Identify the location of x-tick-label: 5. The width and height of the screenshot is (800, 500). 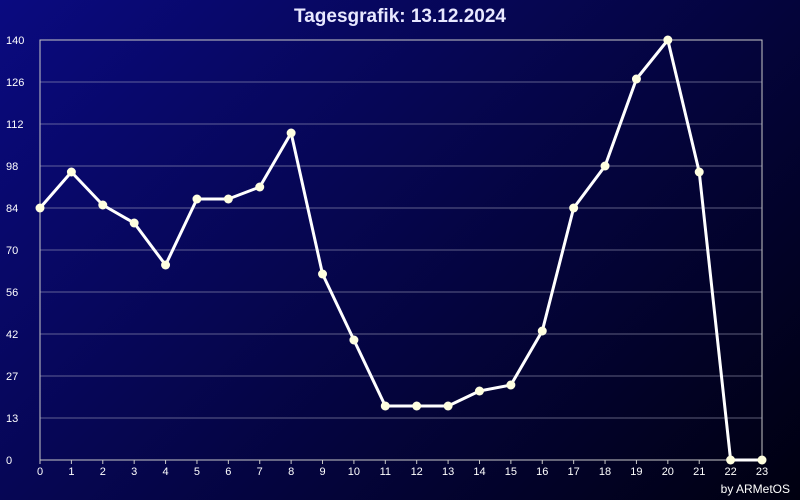
(197, 472).